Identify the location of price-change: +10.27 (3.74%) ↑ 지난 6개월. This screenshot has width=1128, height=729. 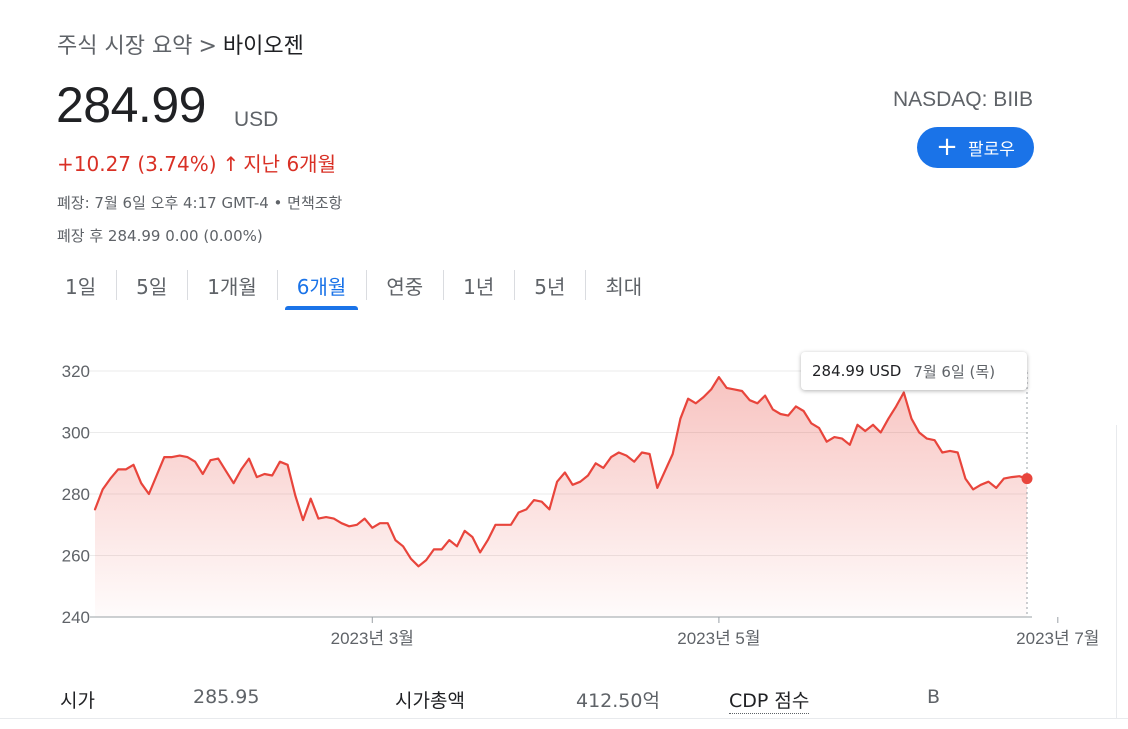
(196, 162).